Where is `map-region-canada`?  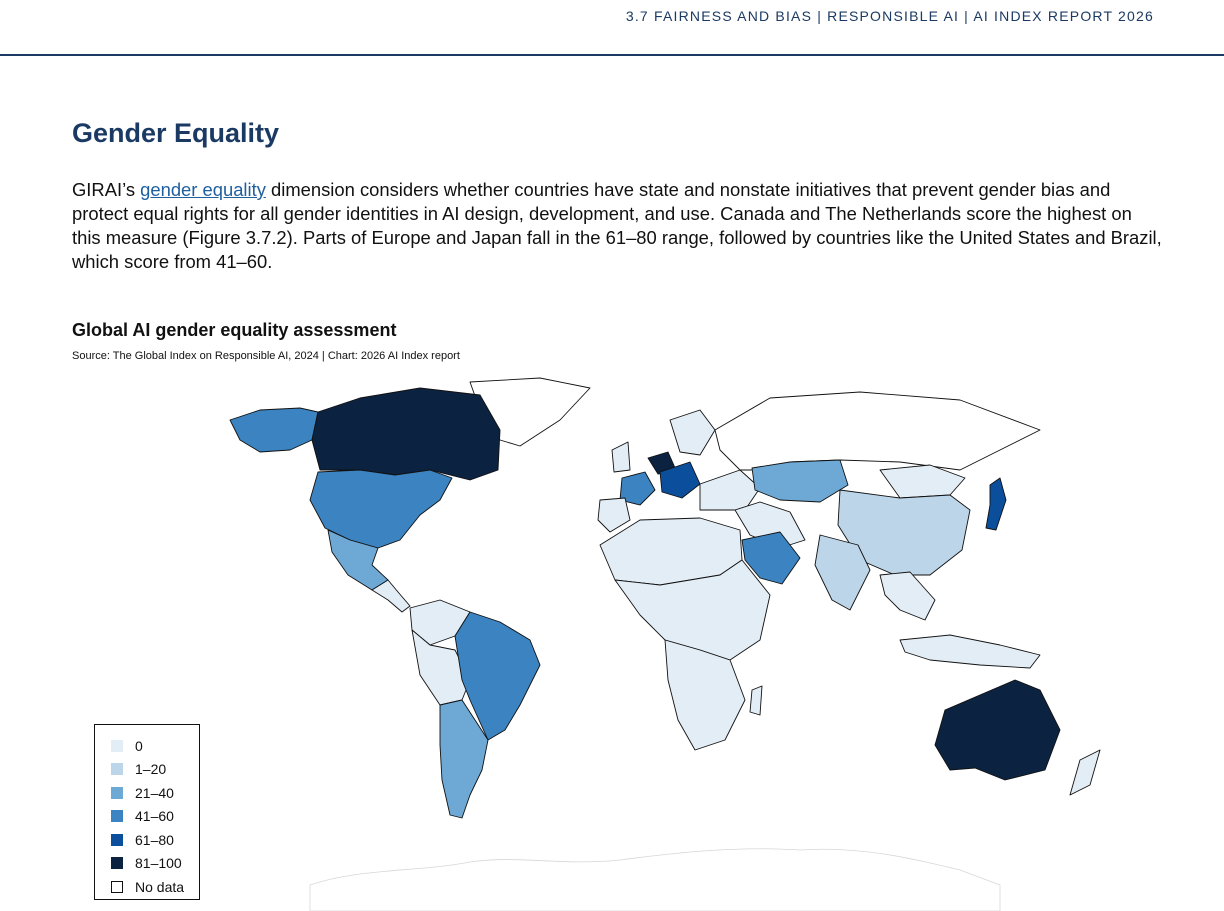 map-region-canada is located at coordinates (406, 434).